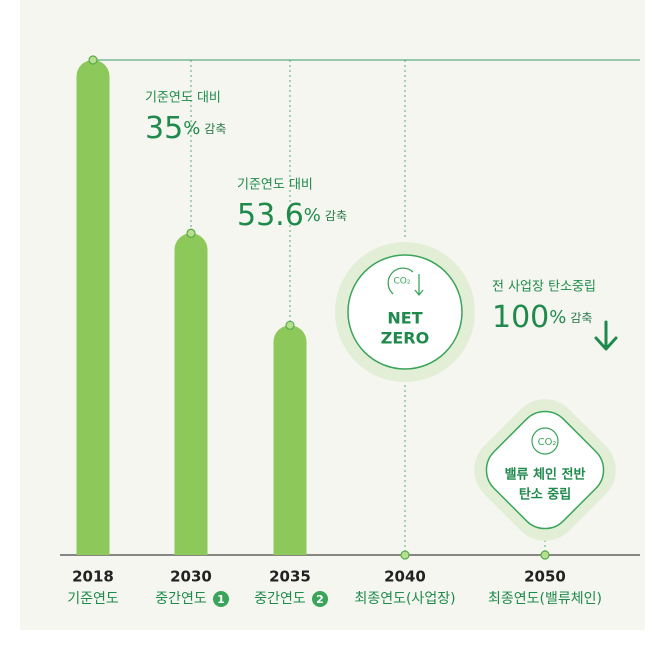 The width and height of the screenshot is (665, 654). I want to click on annotation-caption: 전 사업장 탄소중립, so click(544, 287).